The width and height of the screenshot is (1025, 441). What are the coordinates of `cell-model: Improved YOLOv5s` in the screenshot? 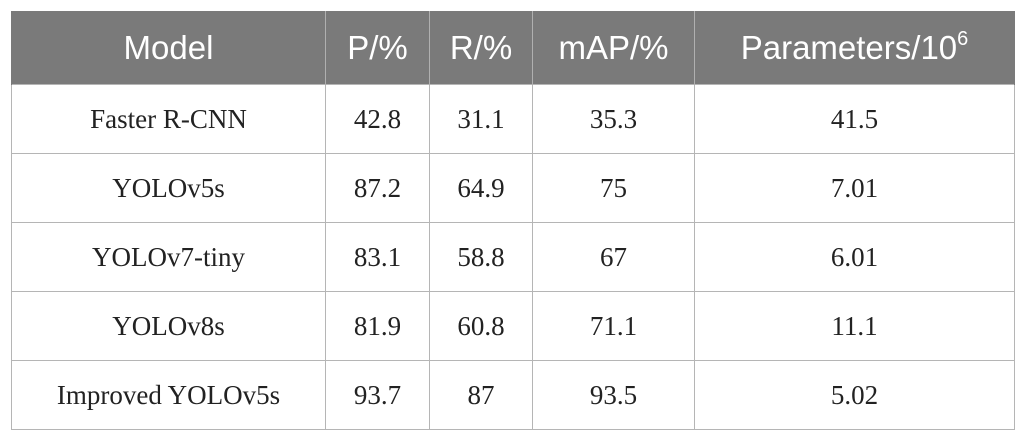 It's located at (168, 395).